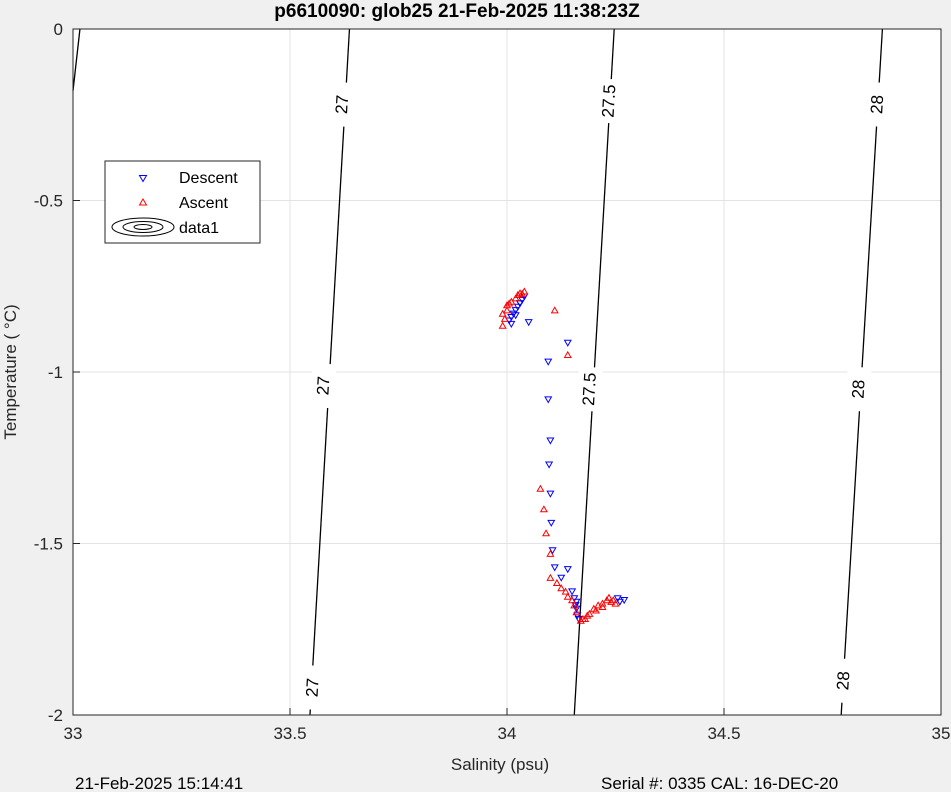 The image size is (951, 792). What do you see at coordinates (48, 544) in the screenshot?
I see `y-tick-label: -1.5` at bounding box center [48, 544].